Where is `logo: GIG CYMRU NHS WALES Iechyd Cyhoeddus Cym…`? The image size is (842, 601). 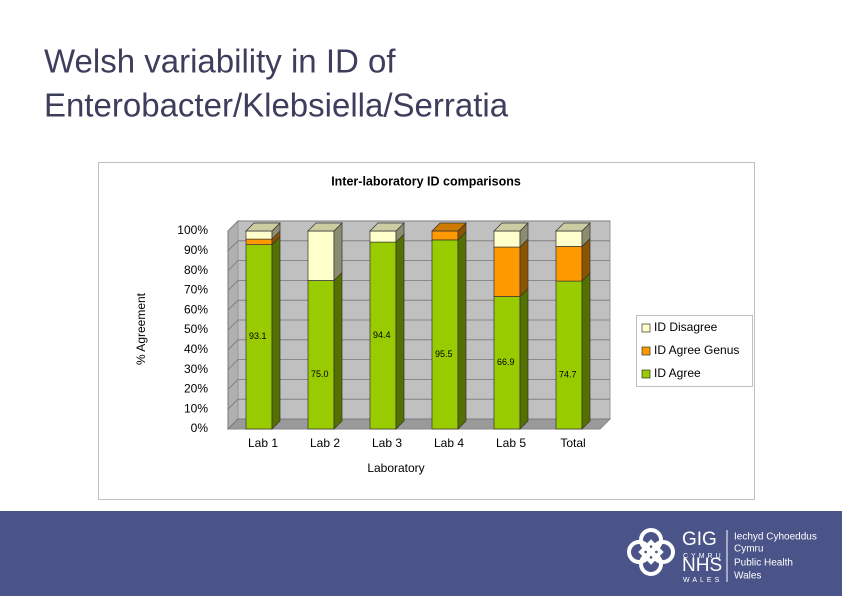
logo: GIG CYMRU NHS WALES Iechyd Cyhoeddus Cym… is located at coordinates (722, 556).